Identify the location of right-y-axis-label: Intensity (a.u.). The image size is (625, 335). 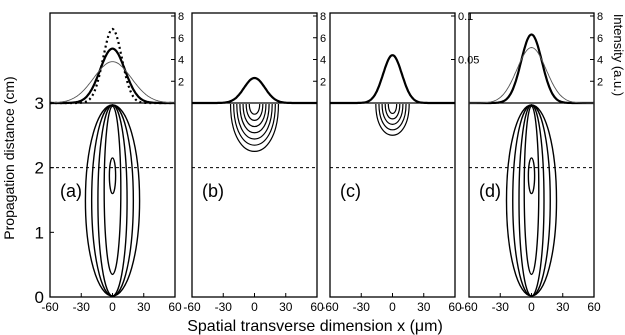
(618, 55).